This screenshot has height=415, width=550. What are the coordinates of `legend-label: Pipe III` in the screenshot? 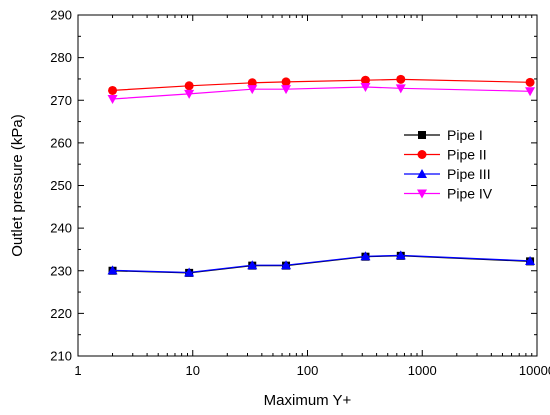 It's located at (469, 174).